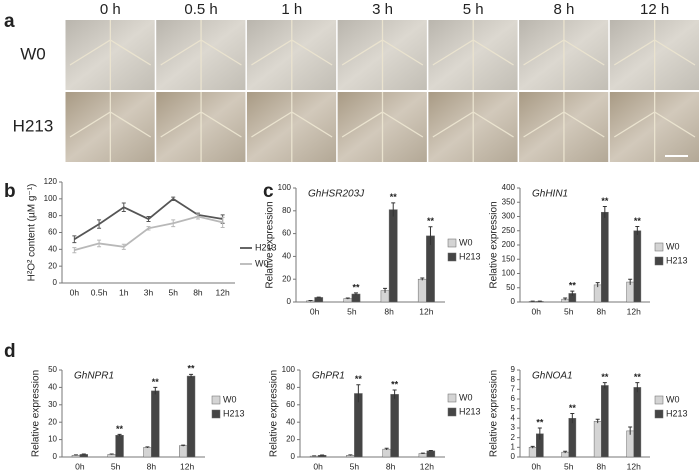 This screenshot has width=700, height=475. I want to click on x-tick-label: 1h, so click(124, 292).